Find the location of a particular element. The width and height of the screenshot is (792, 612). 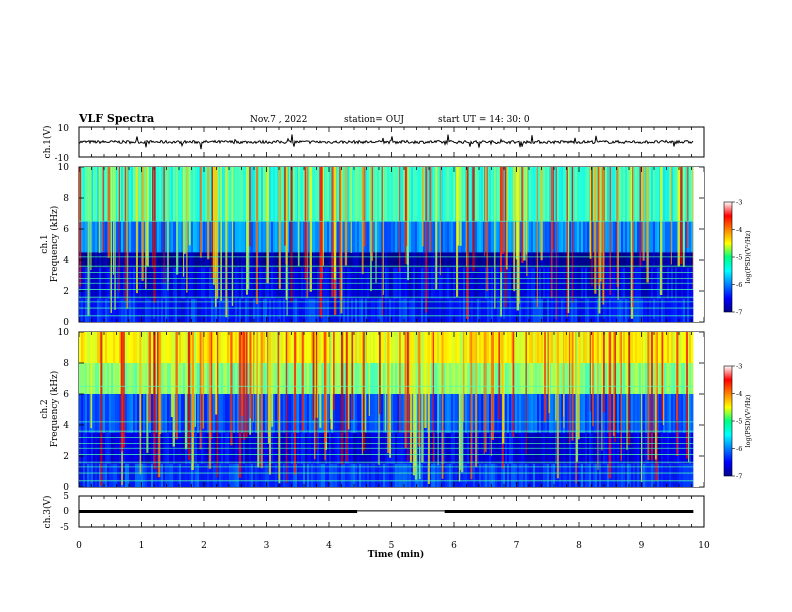

ch2-colorbar-label: log(PSD)(V²/Hz) is located at coordinates (748, 420).